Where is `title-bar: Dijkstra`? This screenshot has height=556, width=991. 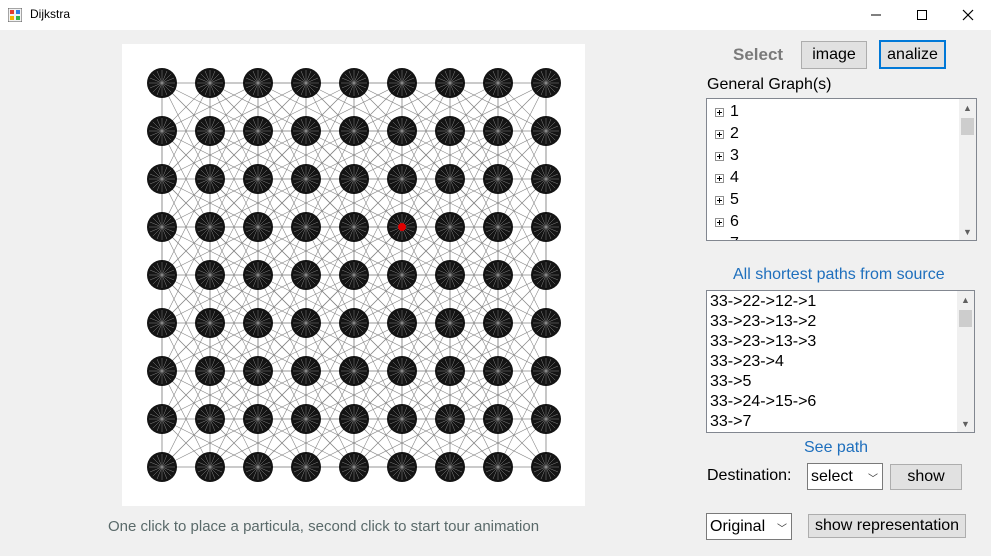 title-bar: Dijkstra is located at coordinates (495, 15).